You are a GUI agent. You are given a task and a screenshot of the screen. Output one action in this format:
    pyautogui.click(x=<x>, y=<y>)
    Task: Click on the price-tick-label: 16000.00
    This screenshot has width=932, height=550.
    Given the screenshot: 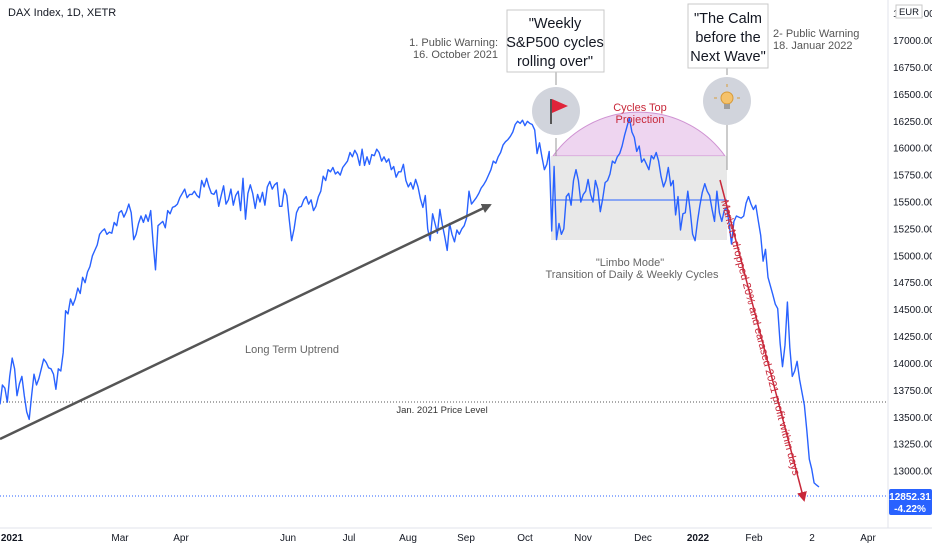 What is the action you would take?
    pyautogui.click(x=912, y=149)
    